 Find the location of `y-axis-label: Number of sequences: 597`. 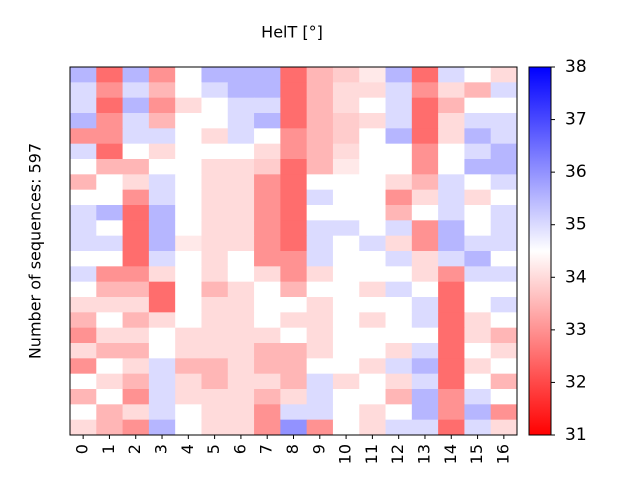

y-axis-label: Number of sequences: 597 is located at coordinates (35, 251).